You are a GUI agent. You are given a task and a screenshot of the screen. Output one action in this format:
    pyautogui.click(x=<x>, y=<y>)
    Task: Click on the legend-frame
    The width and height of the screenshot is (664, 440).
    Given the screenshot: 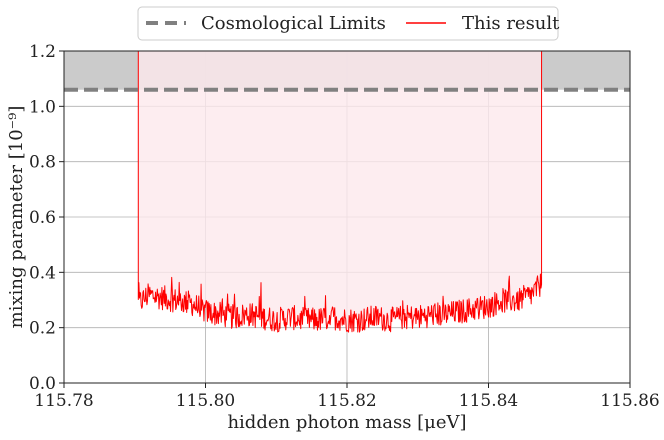 What is the action you would take?
    pyautogui.click(x=348, y=23)
    